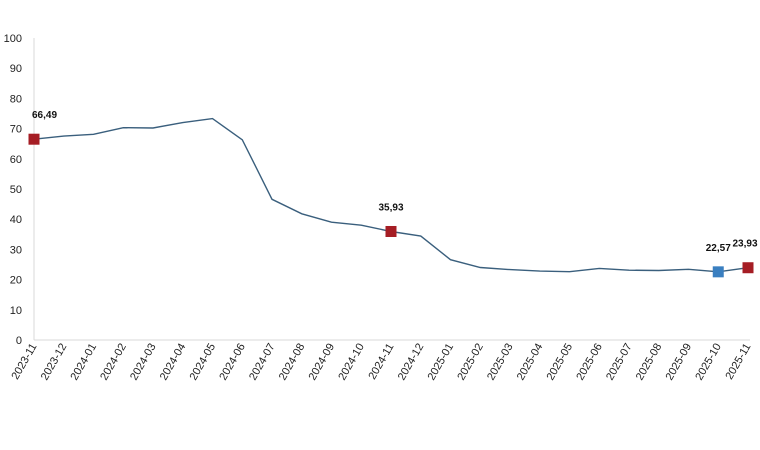 The height and width of the screenshot is (450, 760). Describe the element at coordinates (589, 362) in the screenshot. I see `x-tick-label: 2025-06` at that location.